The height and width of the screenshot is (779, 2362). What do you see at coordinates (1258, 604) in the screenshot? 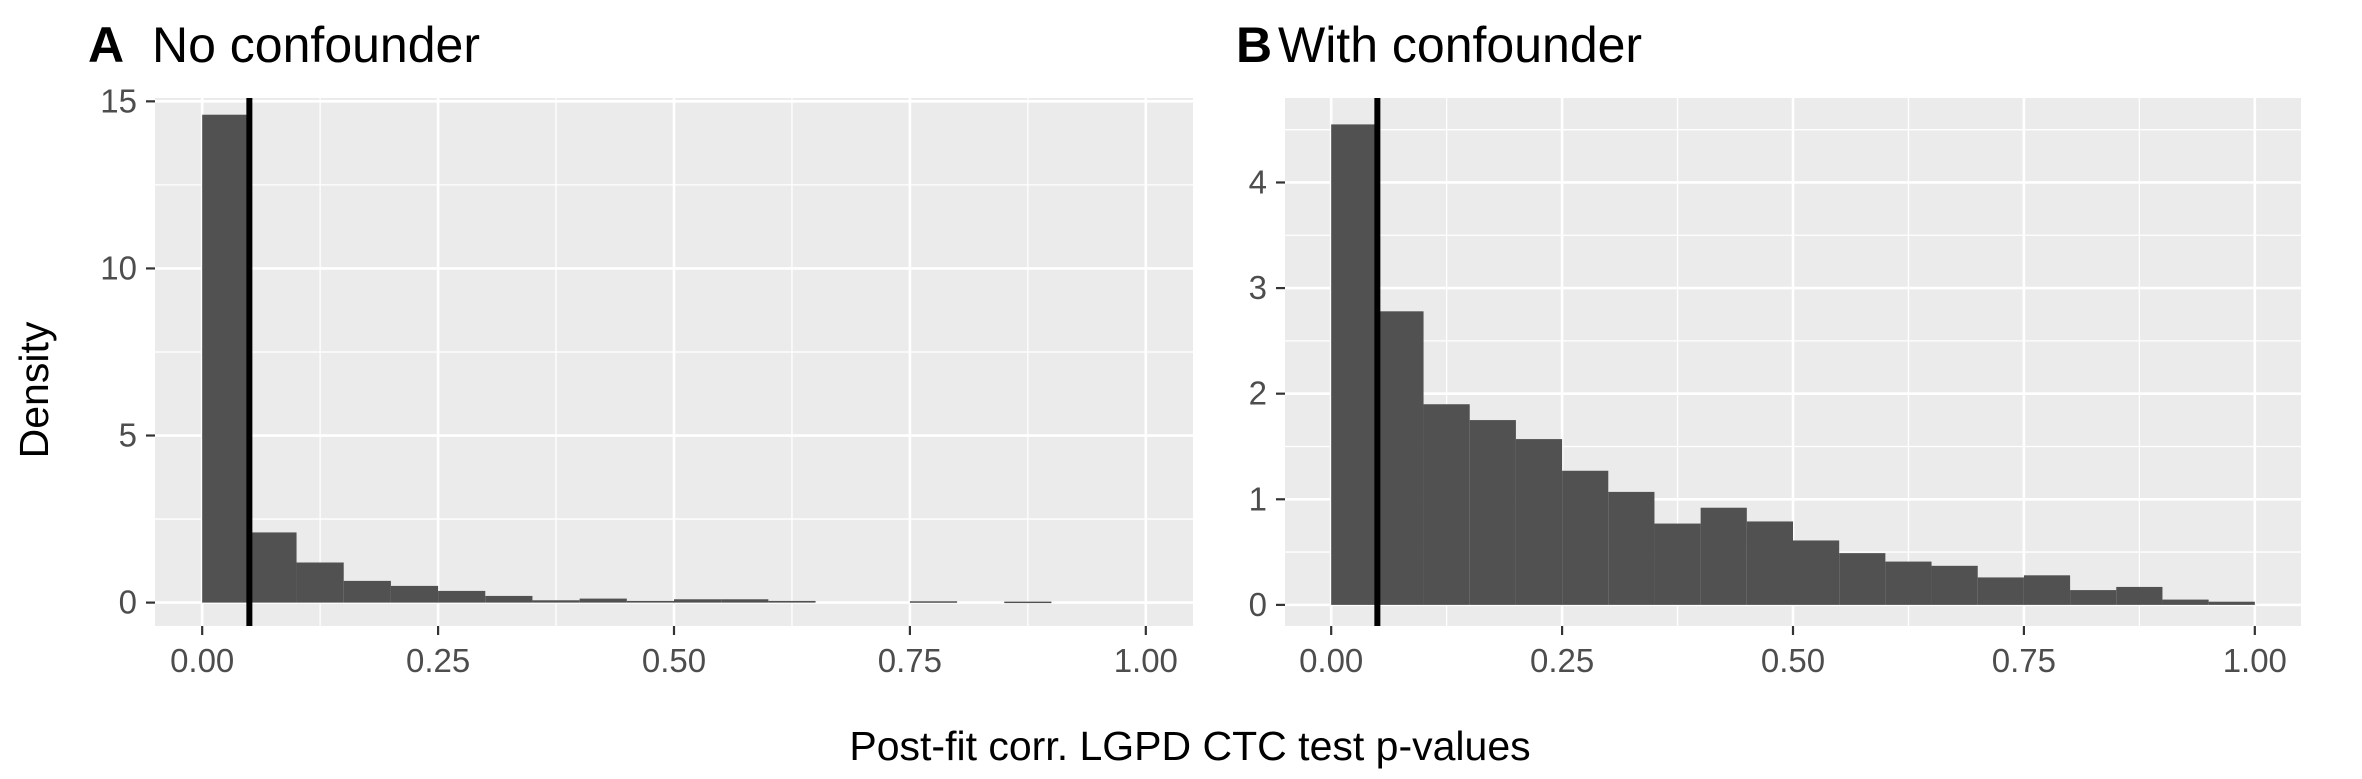
I see `panel-b-y-tick-label: 0` at bounding box center [1258, 604].